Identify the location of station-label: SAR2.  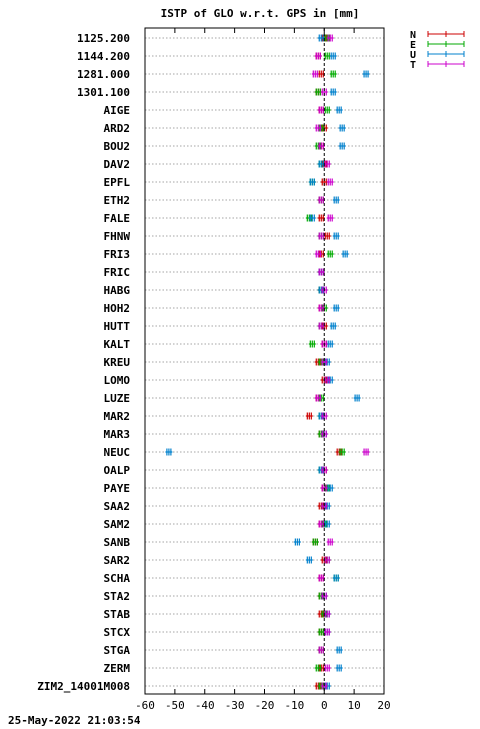
(117, 560).